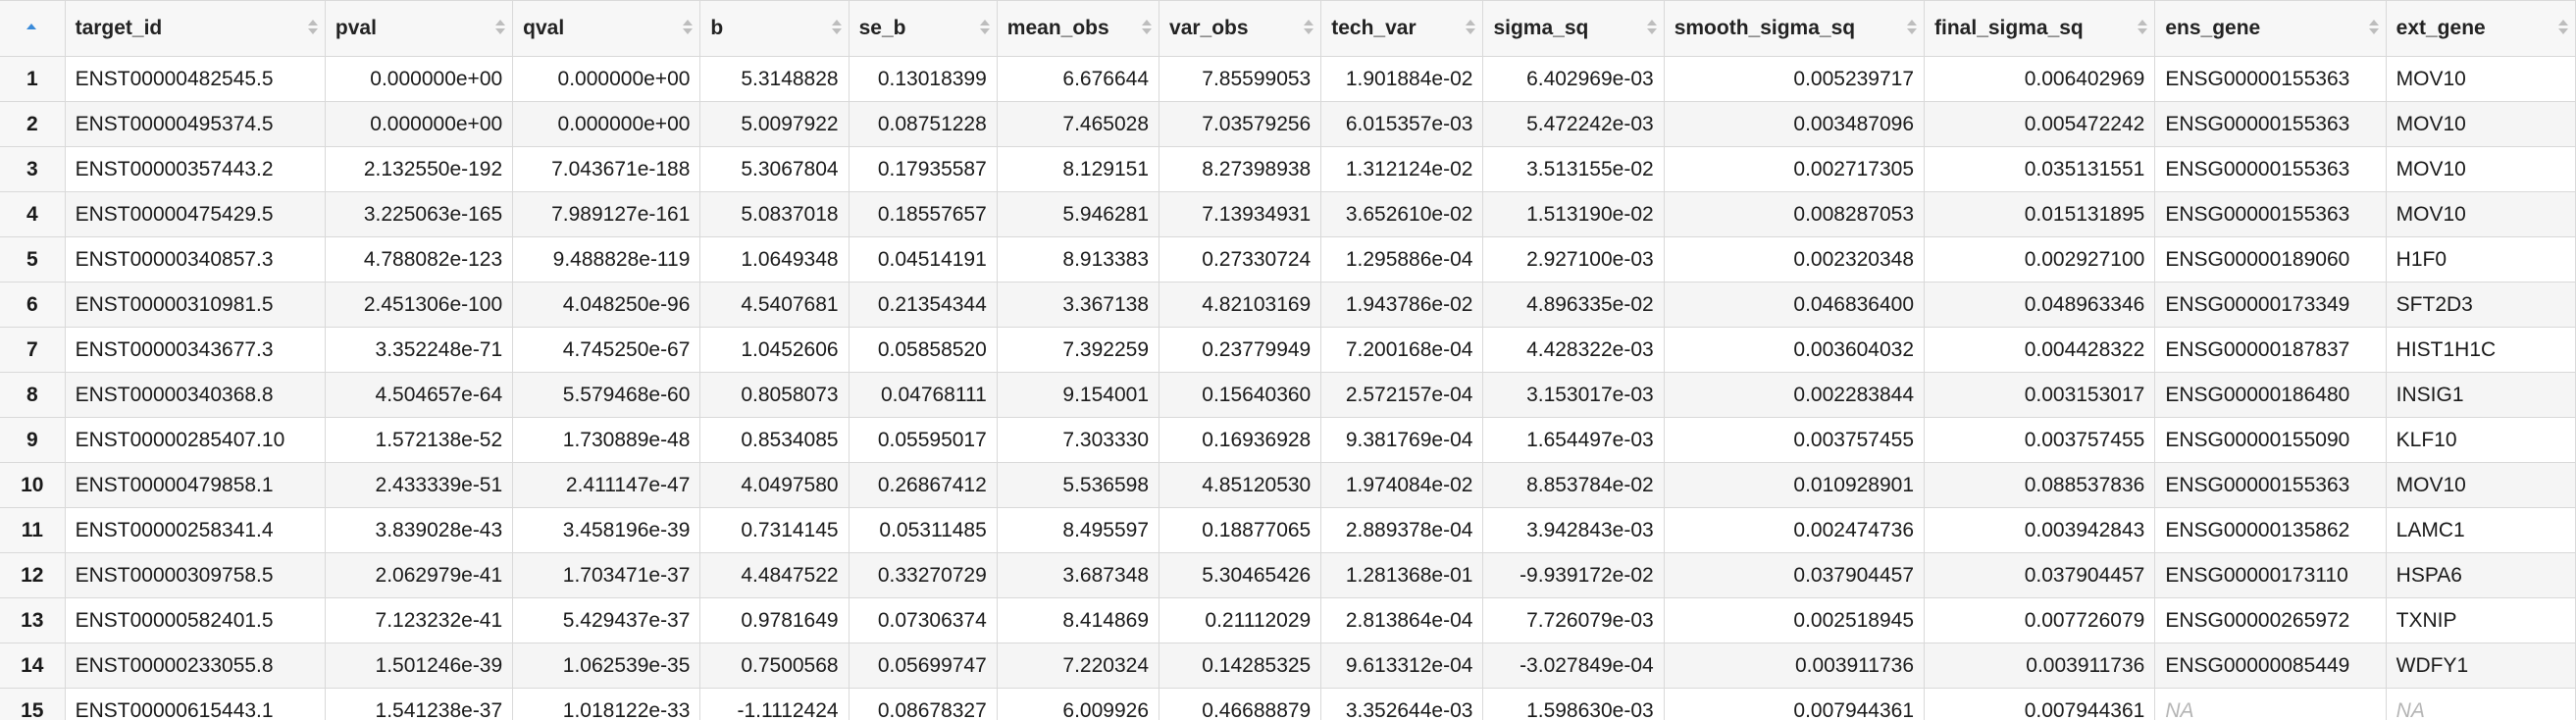  What do you see at coordinates (774, 620) in the screenshot?
I see `cell-b: 0.9781649` at bounding box center [774, 620].